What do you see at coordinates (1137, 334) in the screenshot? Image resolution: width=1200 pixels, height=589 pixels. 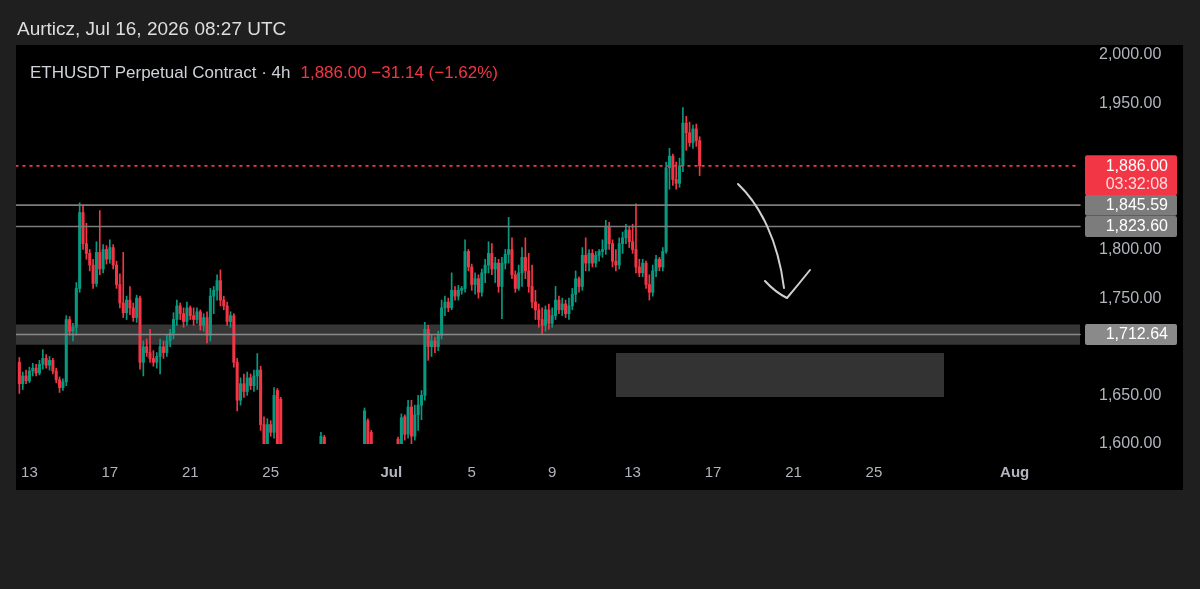 I see `ref-line-label: 1,712.64` at bounding box center [1137, 334].